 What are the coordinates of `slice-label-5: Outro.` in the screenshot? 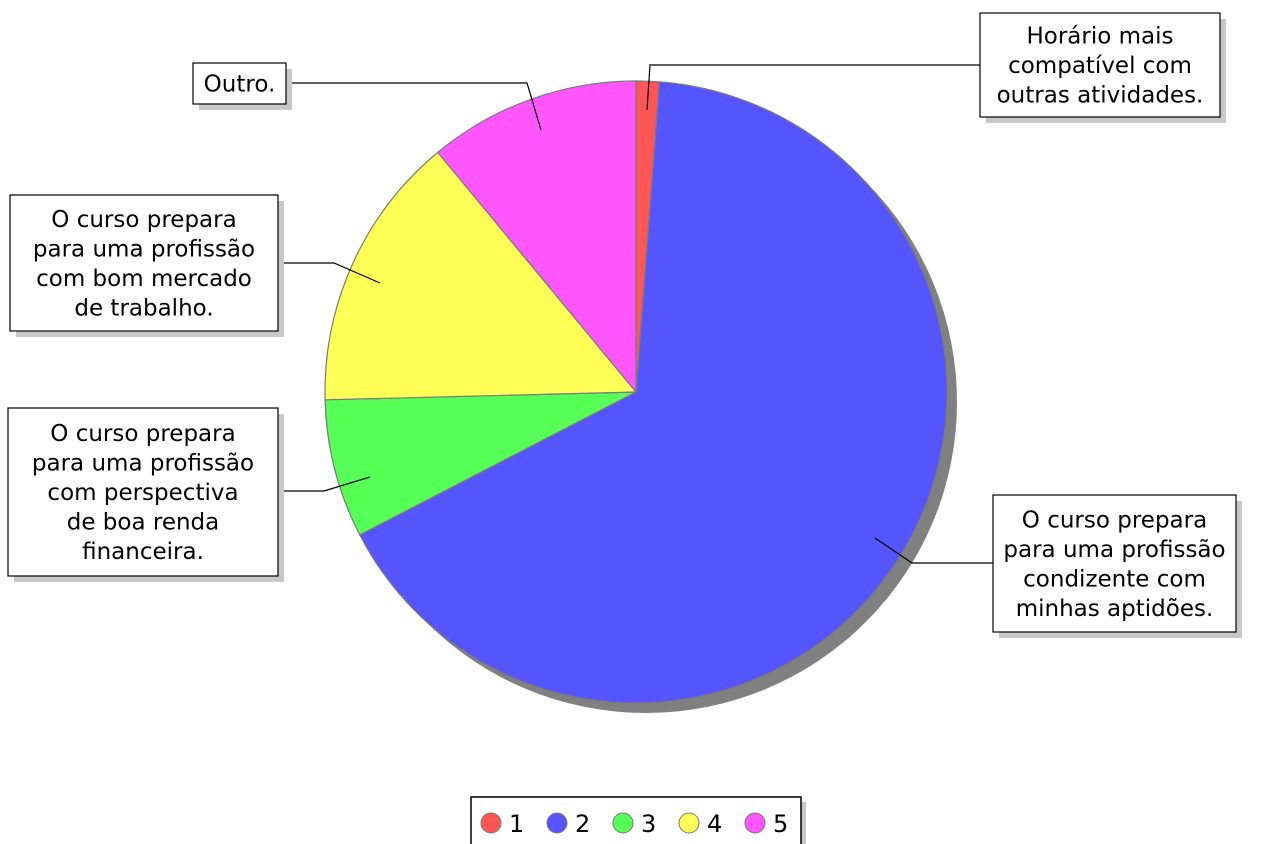 It's located at (242, 86).